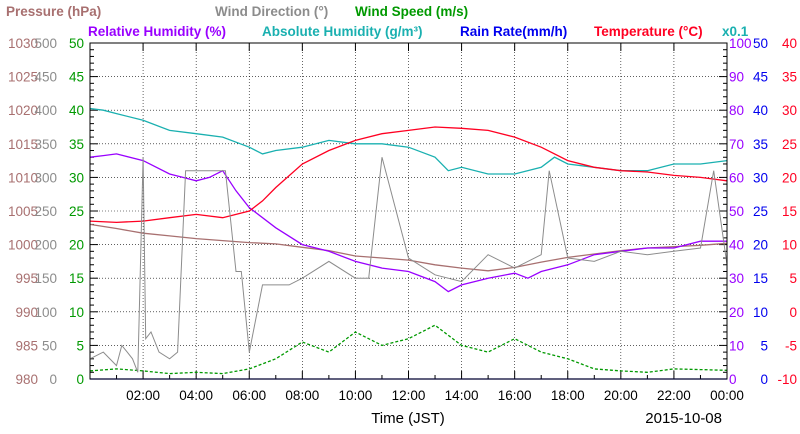 The image size is (800, 434). I want to click on pressure-tick: 1025, so click(23, 77).